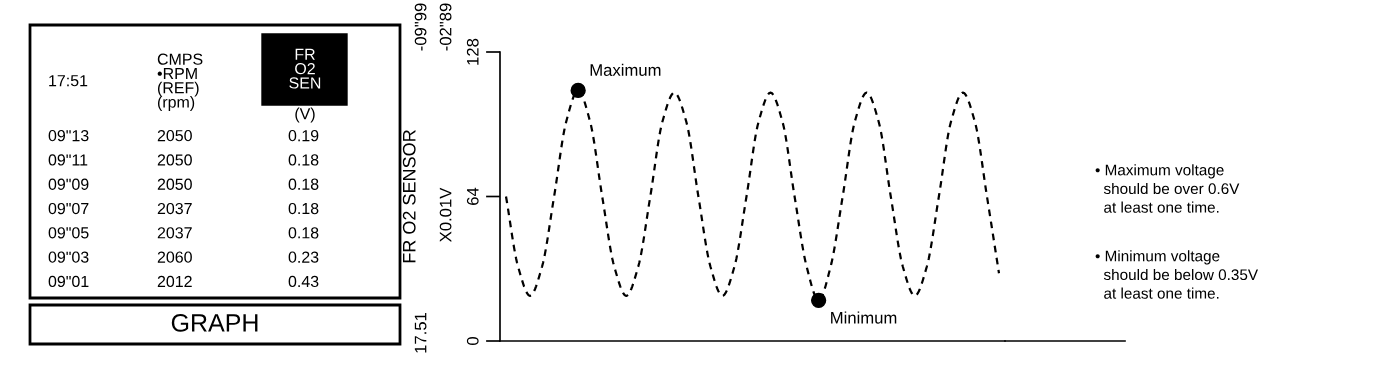 Image resolution: width=1392 pixels, height=378 pixels. I want to click on text: 09"11, so click(68, 160).